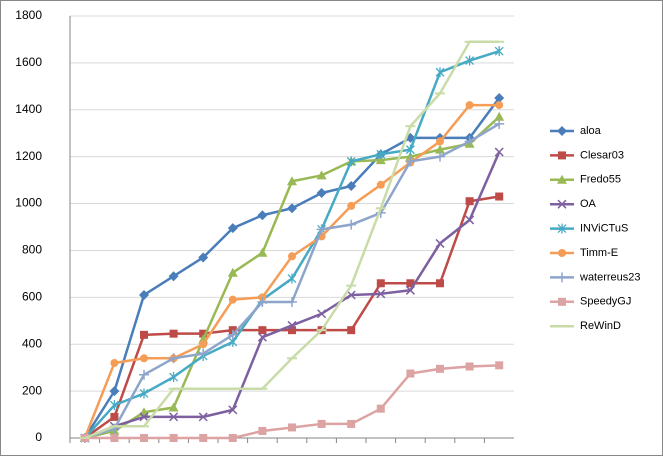 The height and width of the screenshot is (456, 663). Describe the element at coordinates (28, 15) in the screenshot. I see `y-tick-label: 1800` at that location.